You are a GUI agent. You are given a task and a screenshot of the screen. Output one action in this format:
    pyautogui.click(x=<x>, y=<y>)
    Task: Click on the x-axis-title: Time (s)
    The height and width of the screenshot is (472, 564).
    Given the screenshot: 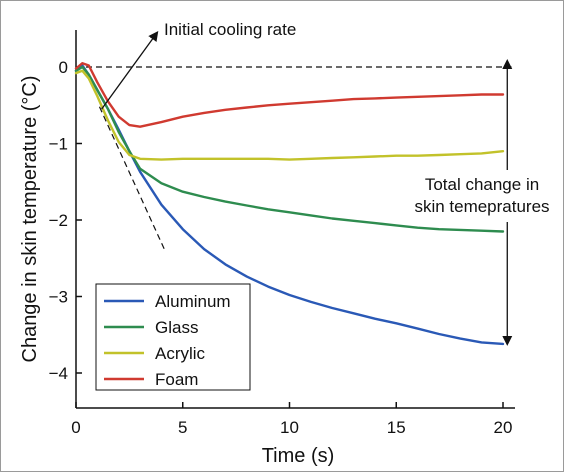 What is the action you would take?
    pyautogui.click(x=298, y=456)
    